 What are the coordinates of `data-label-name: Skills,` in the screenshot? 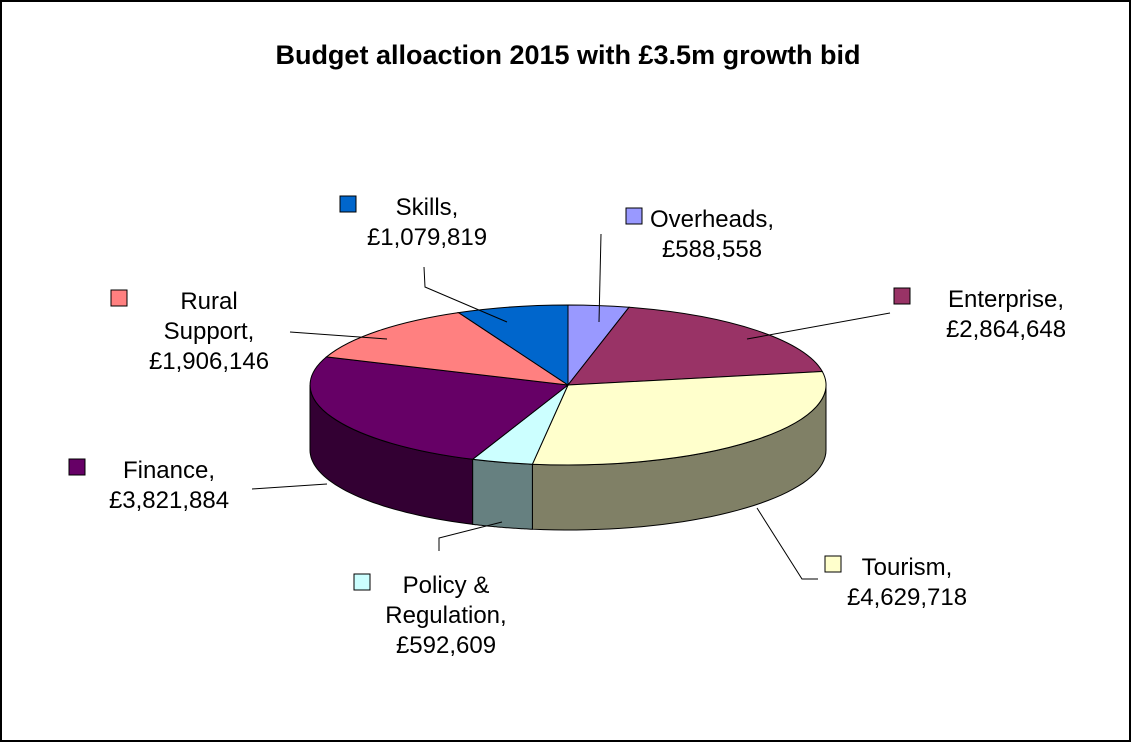 It's located at (427, 207).